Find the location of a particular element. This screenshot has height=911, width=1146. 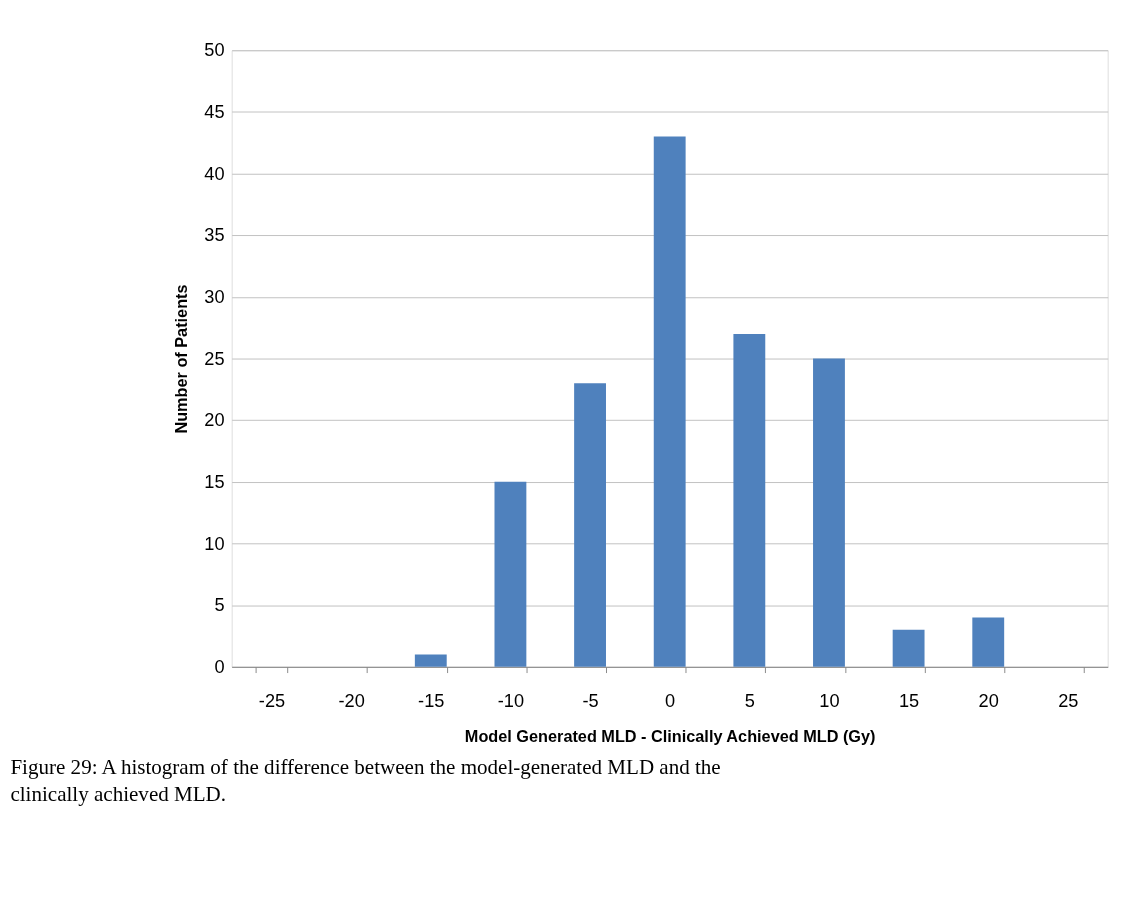

y-tick-label: 25 is located at coordinates (214, 358).